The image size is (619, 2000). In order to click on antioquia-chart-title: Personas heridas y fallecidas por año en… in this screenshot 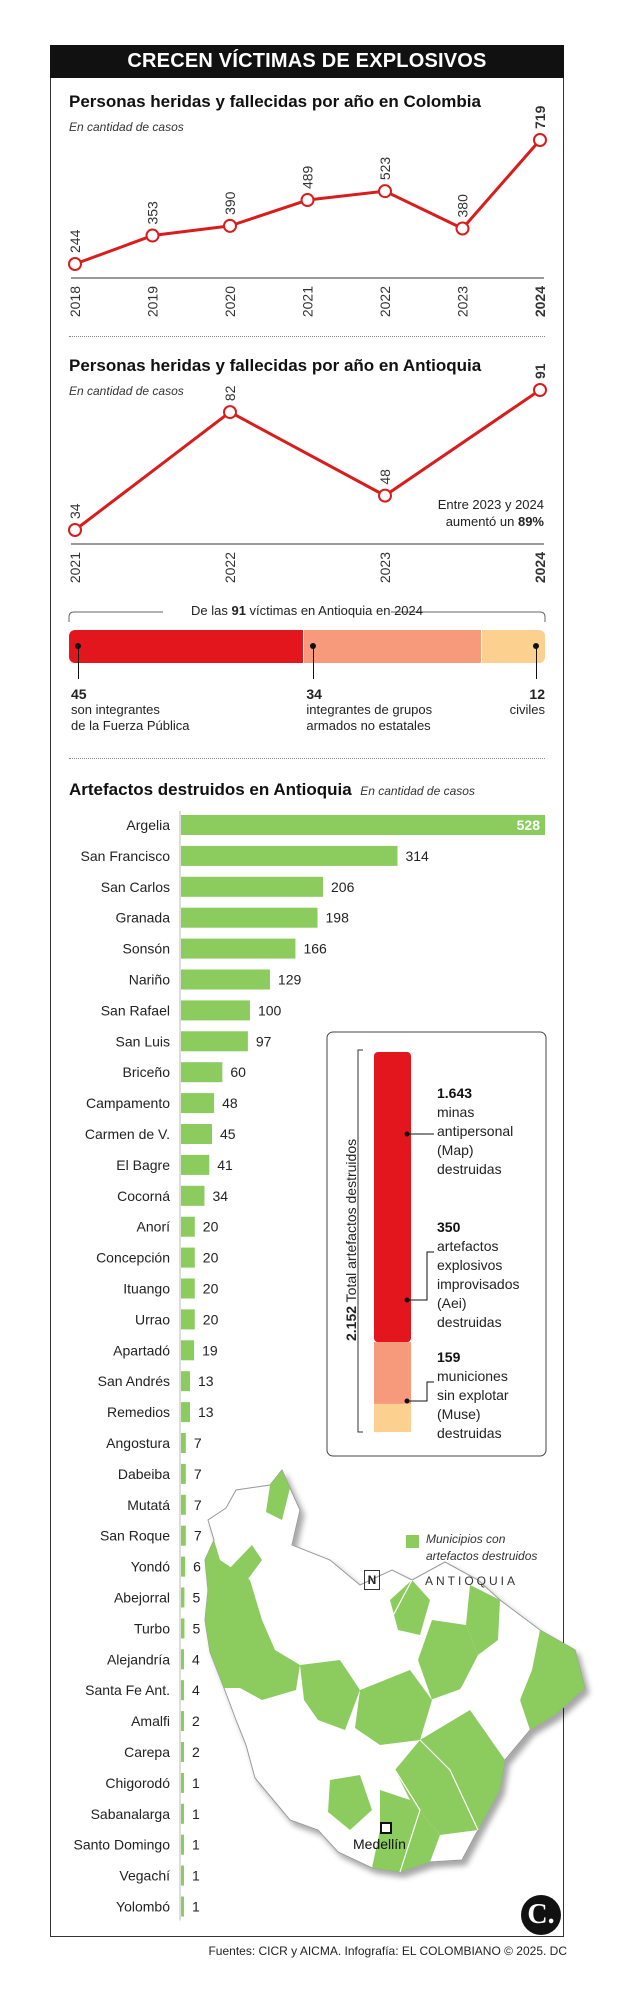, I will do `click(275, 365)`.